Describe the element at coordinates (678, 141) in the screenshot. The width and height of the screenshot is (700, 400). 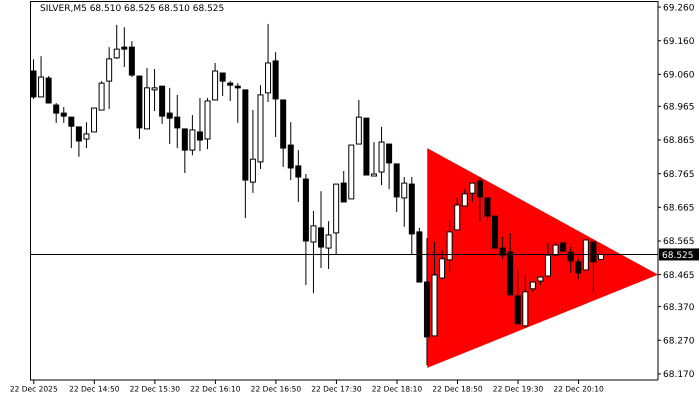
I see `y-tick-label: 68.865` at that location.